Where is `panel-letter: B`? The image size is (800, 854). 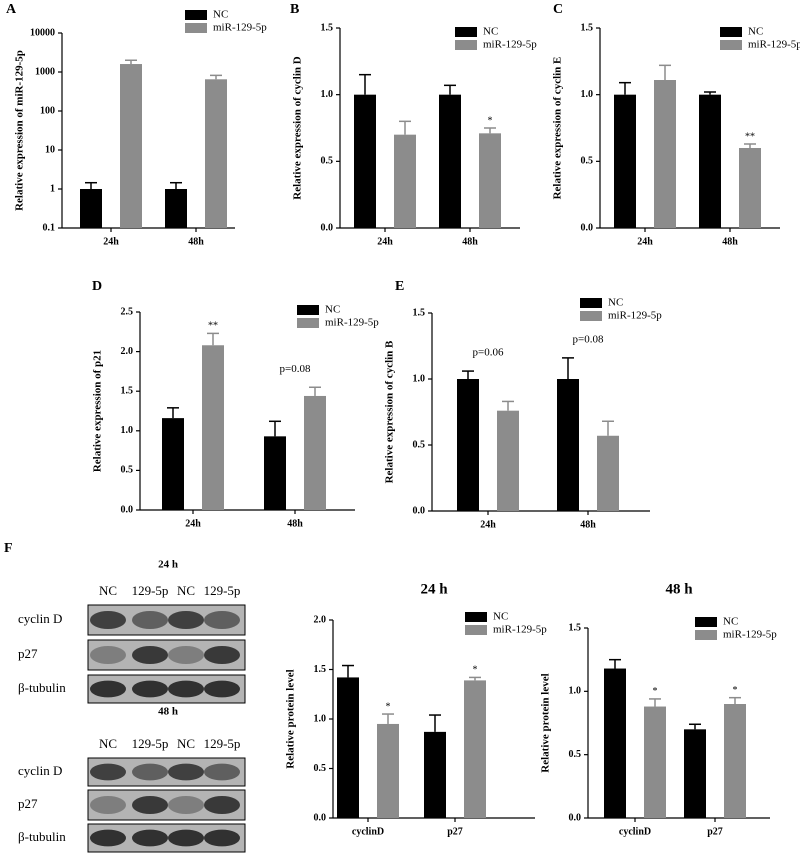
panel-letter: B is located at coordinates (294, 9).